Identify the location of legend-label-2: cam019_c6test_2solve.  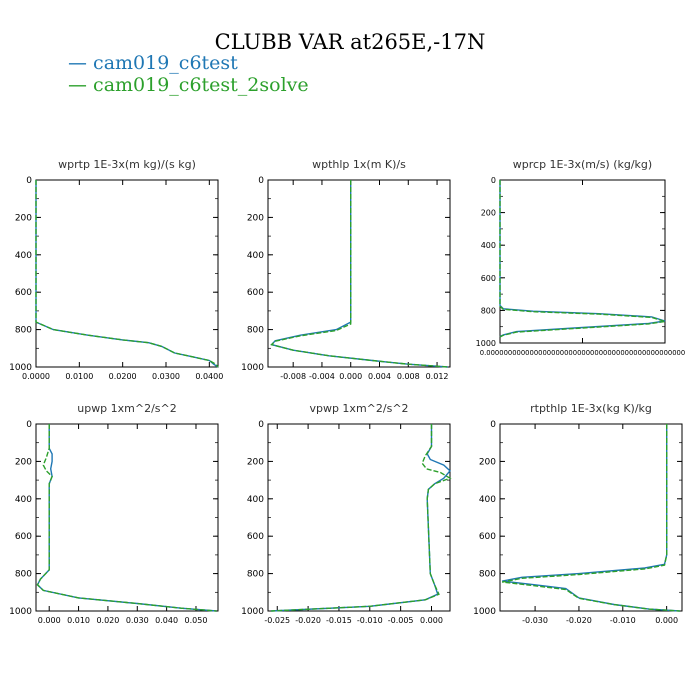
(201, 85).